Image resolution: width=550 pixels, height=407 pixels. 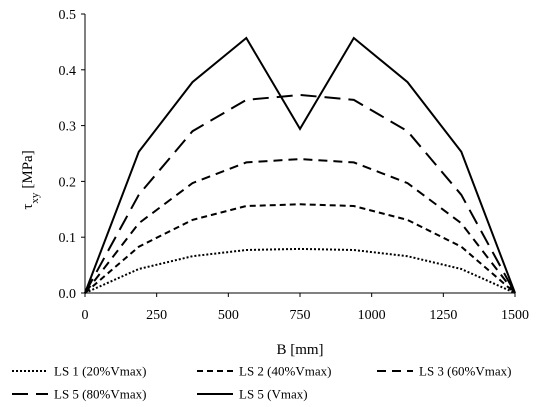 What do you see at coordinates (156, 315) in the screenshot?
I see `x-tick-label: 250` at bounding box center [156, 315].